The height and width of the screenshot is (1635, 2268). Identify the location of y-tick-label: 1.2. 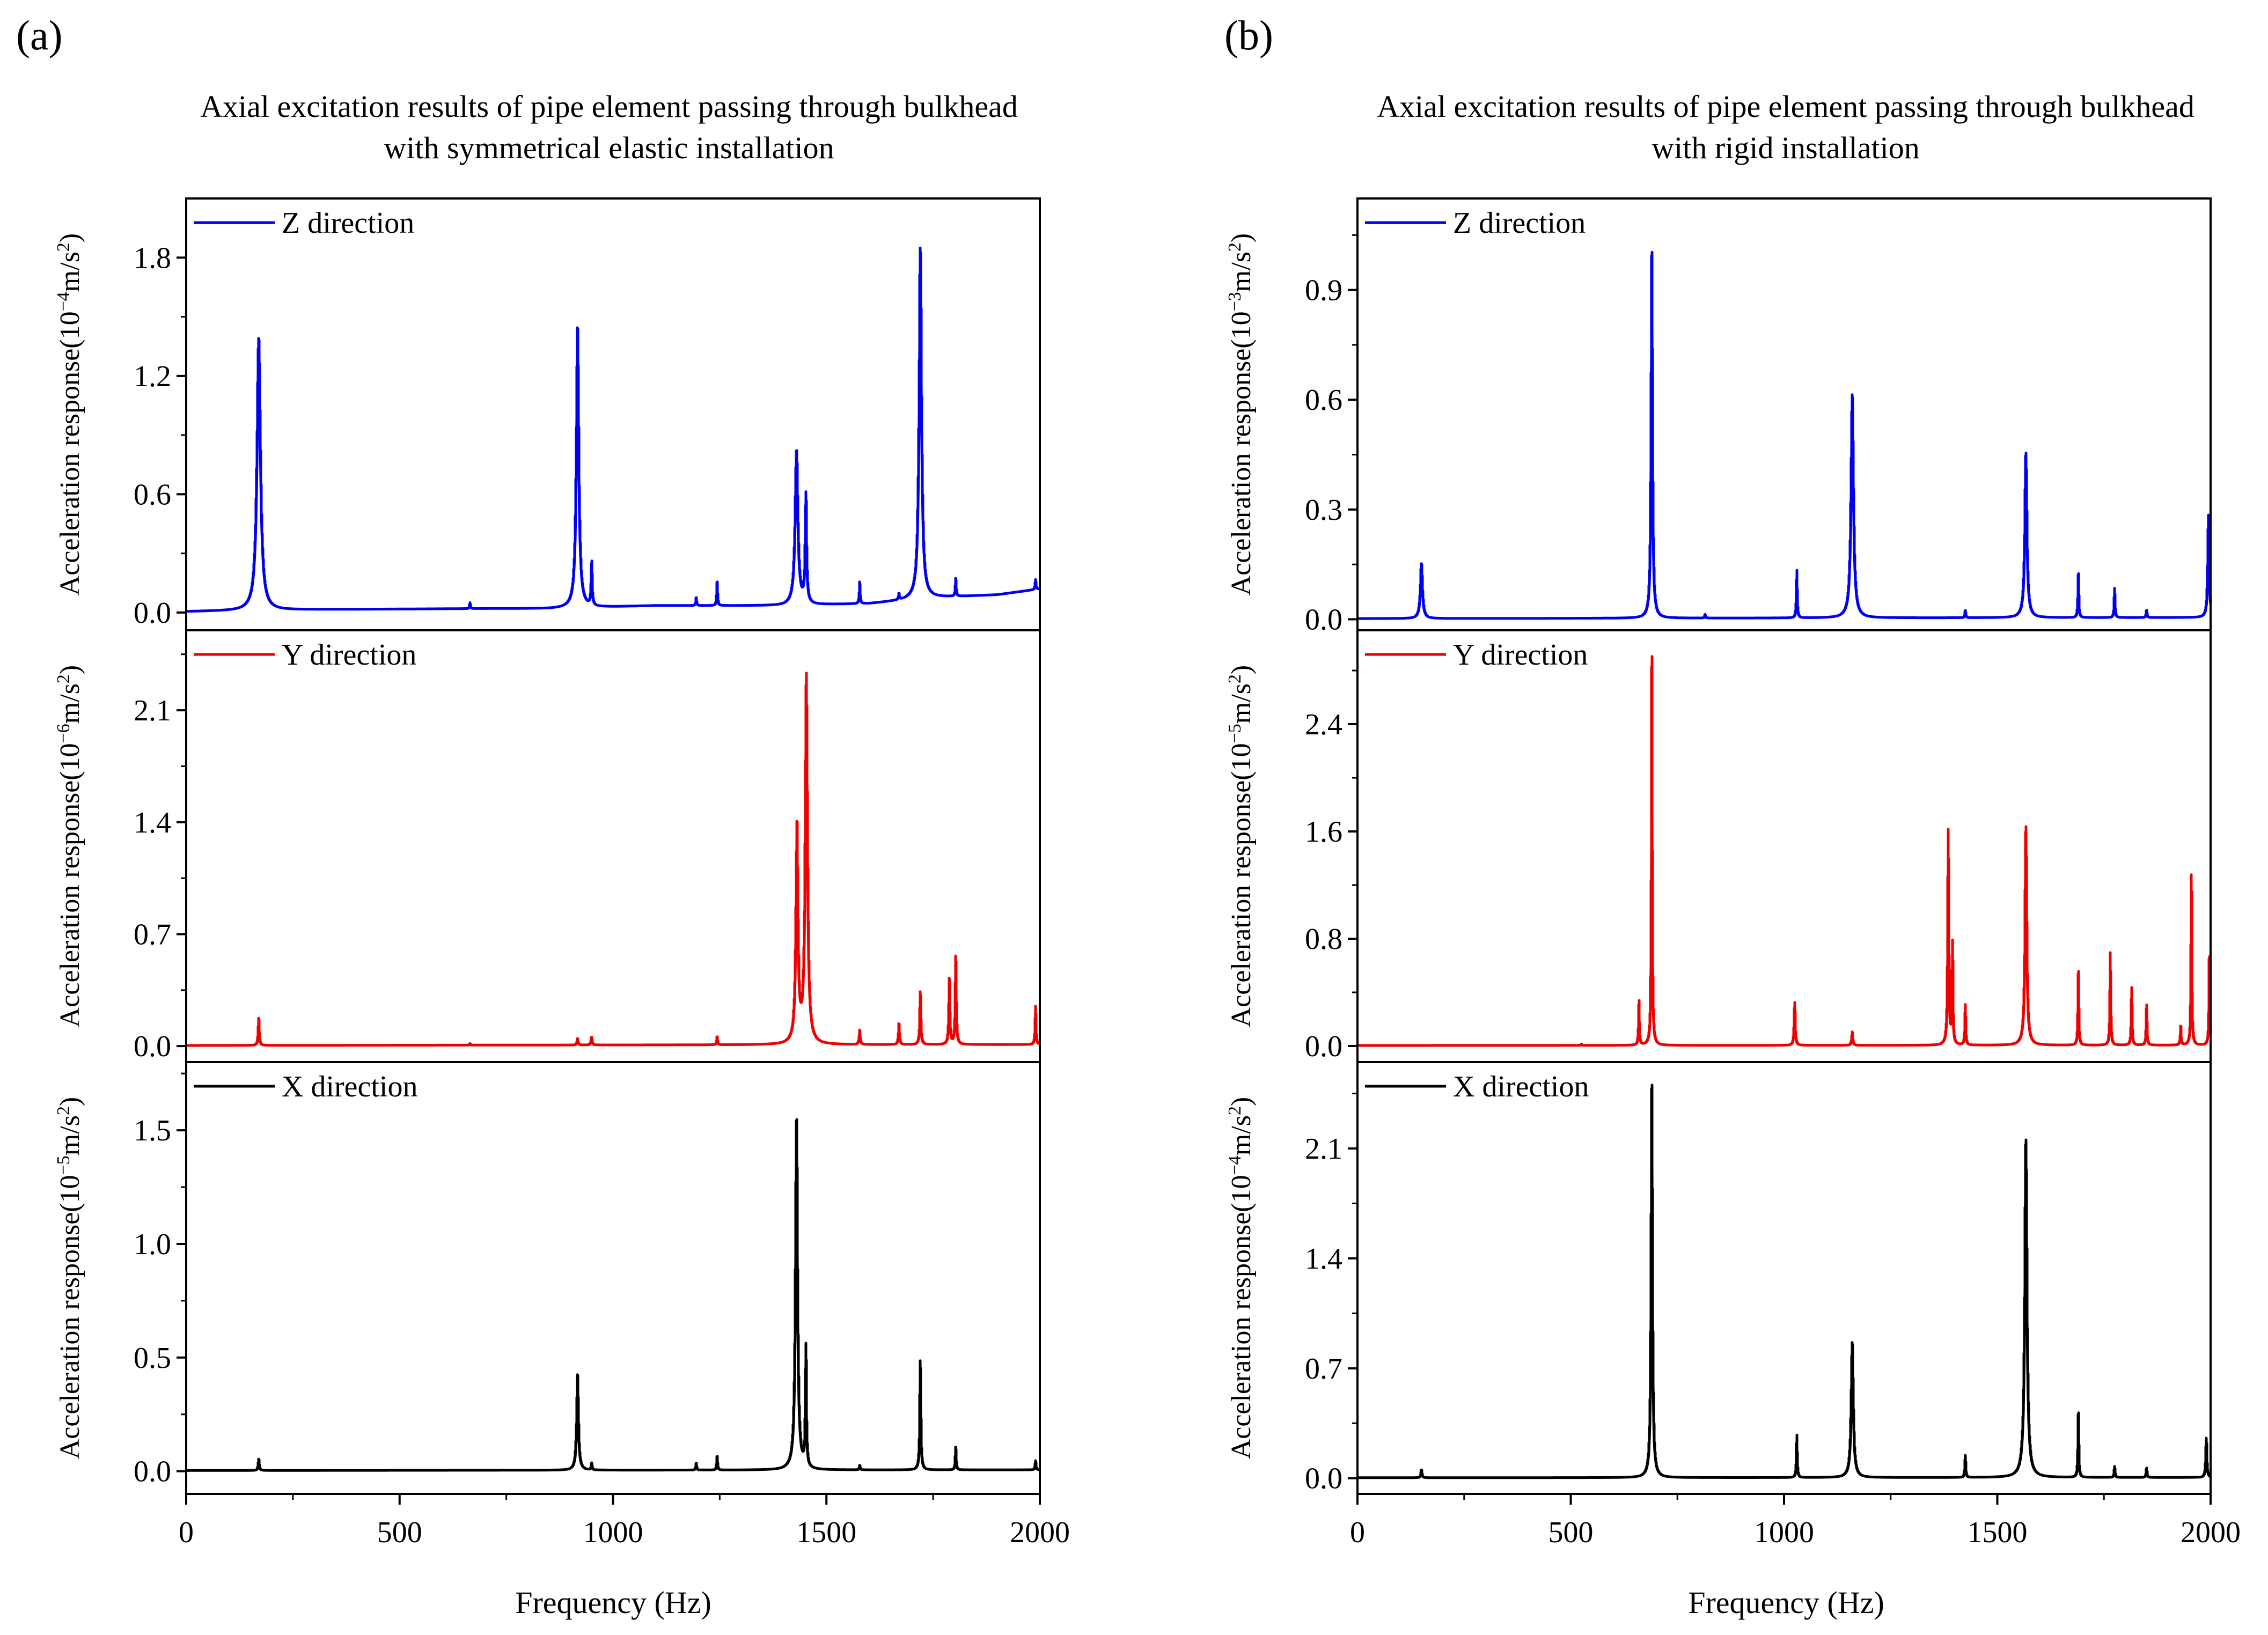
(152, 377).